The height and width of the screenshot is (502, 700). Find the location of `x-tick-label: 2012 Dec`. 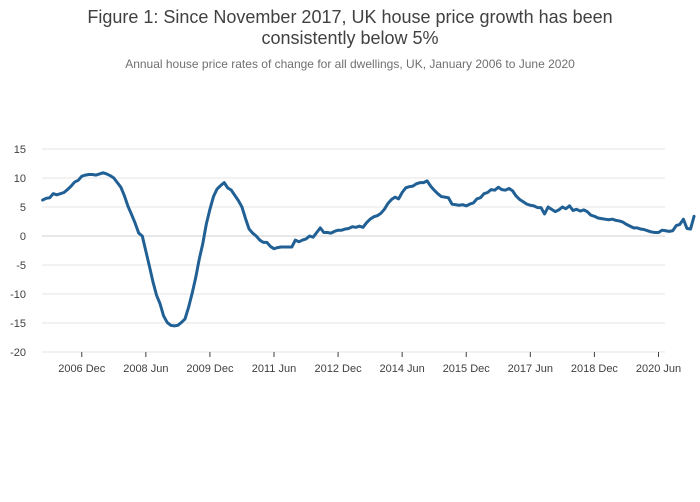

x-tick-label: 2012 Dec is located at coordinates (339, 369).